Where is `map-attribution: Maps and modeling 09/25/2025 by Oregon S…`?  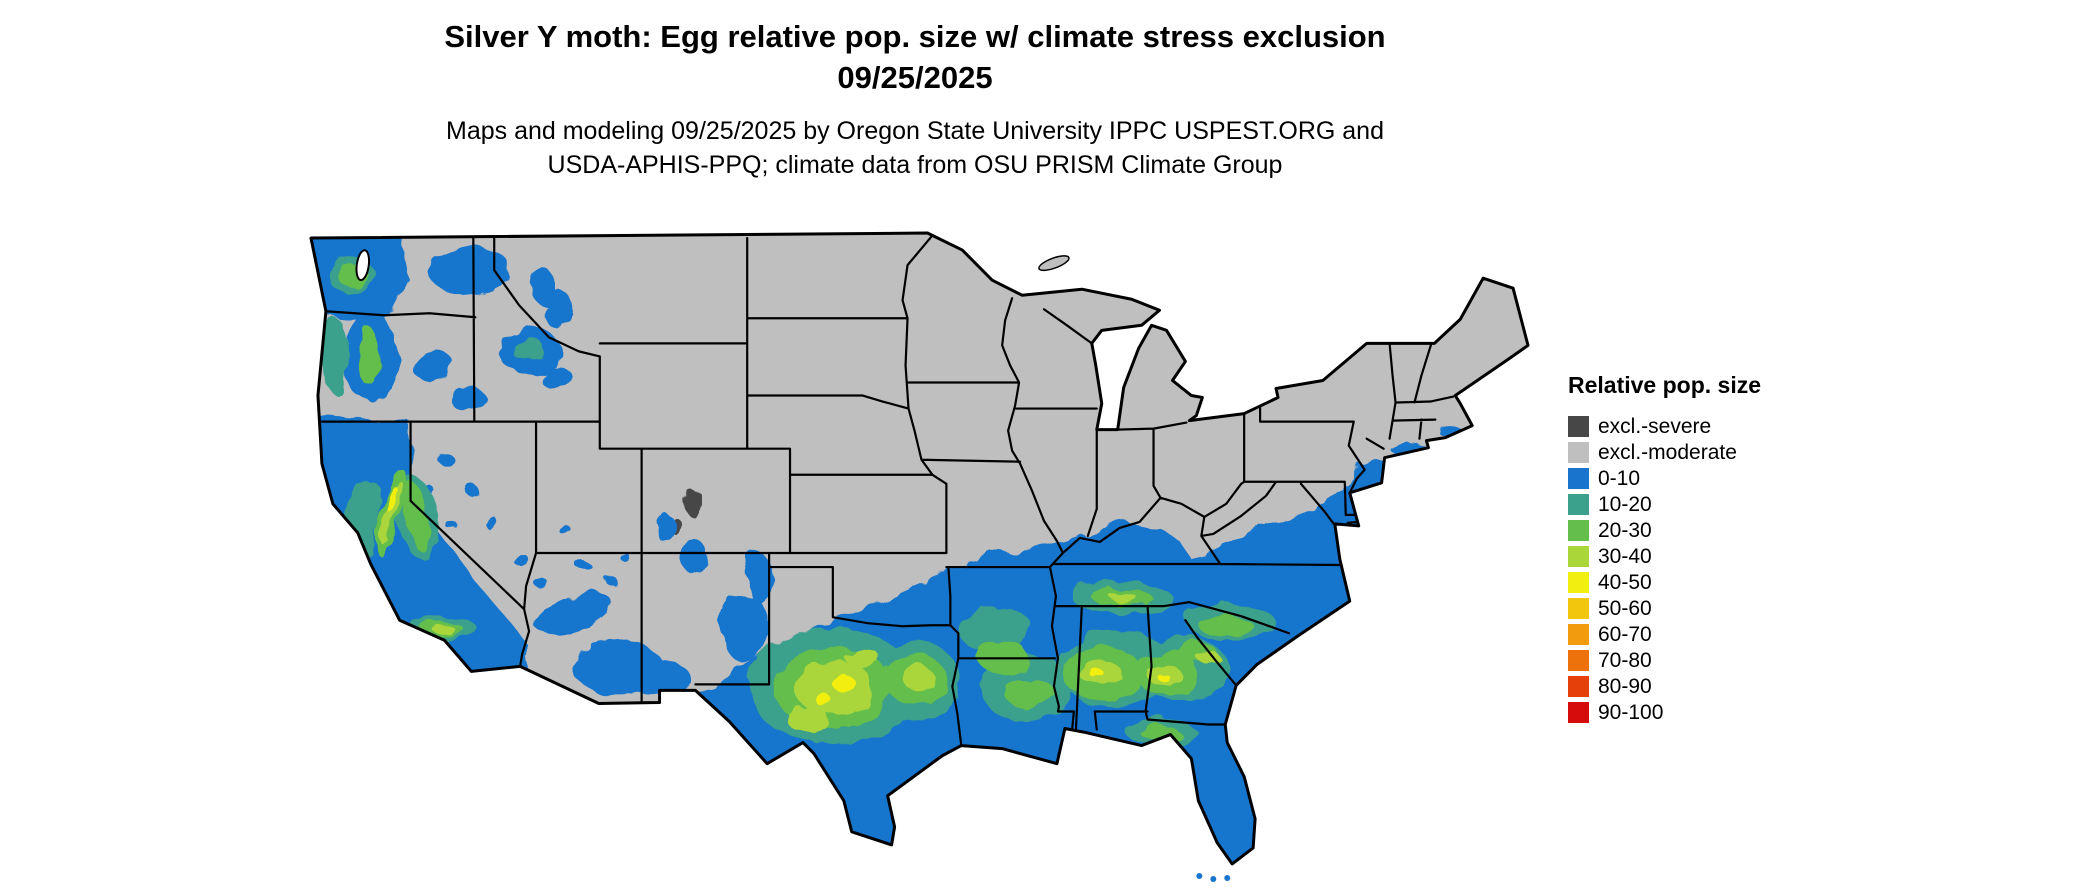 map-attribution: Maps and modeling 09/25/2025 by Oregon S… is located at coordinates (915, 148).